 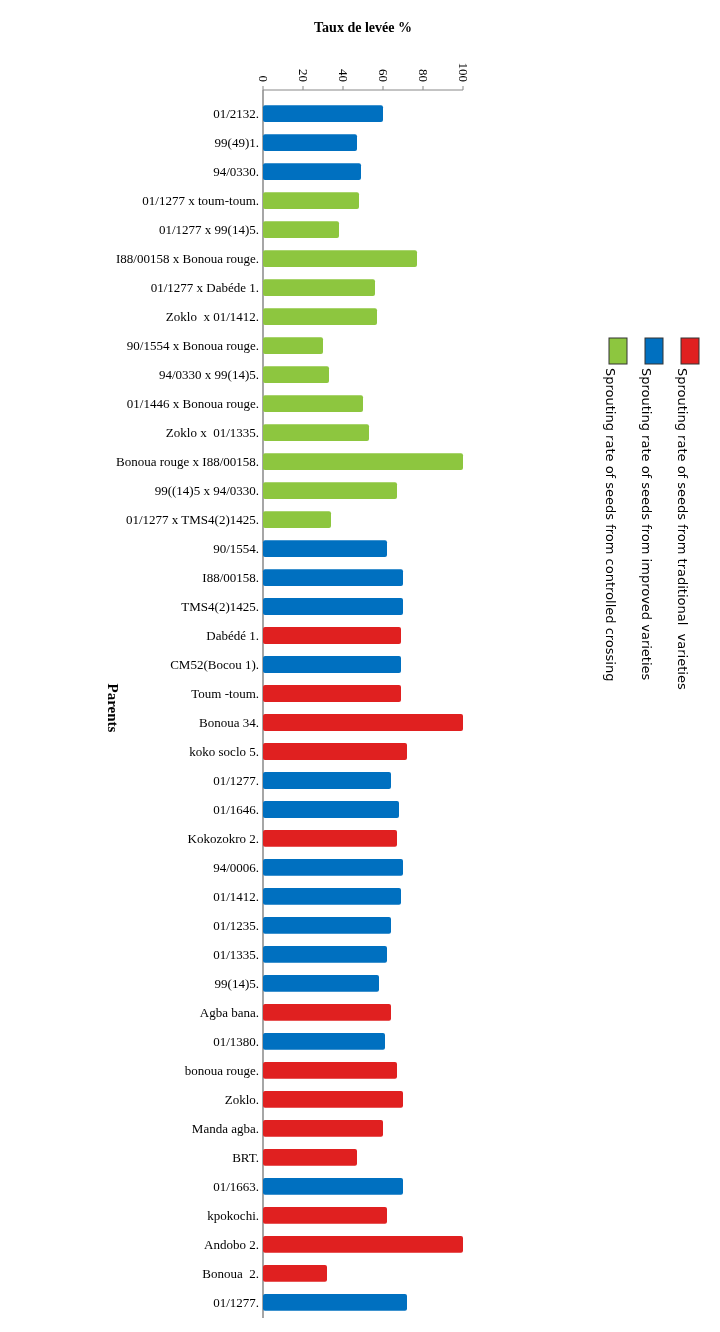 What do you see at coordinates (204, 288) in the screenshot?
I see `y-tick-label: 01/1277 x Dabéde 1.` at bounding box center [204, 288].